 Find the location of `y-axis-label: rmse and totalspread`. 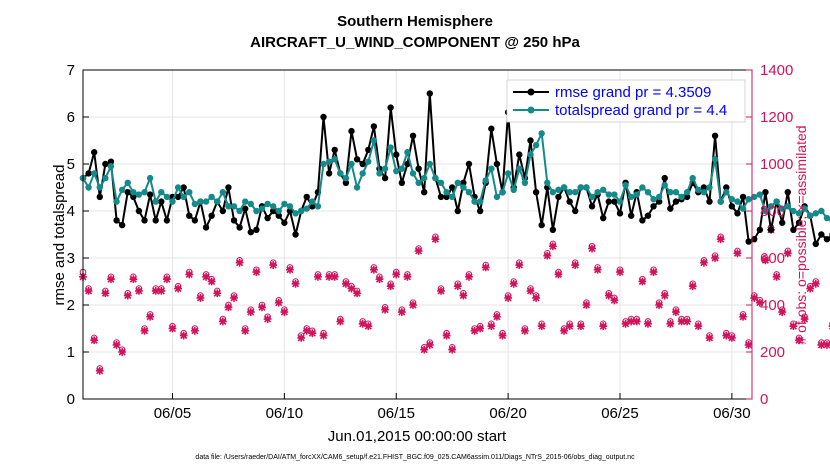

y-axis-label: rmse and totalspread is located at coordinates (59, 235).